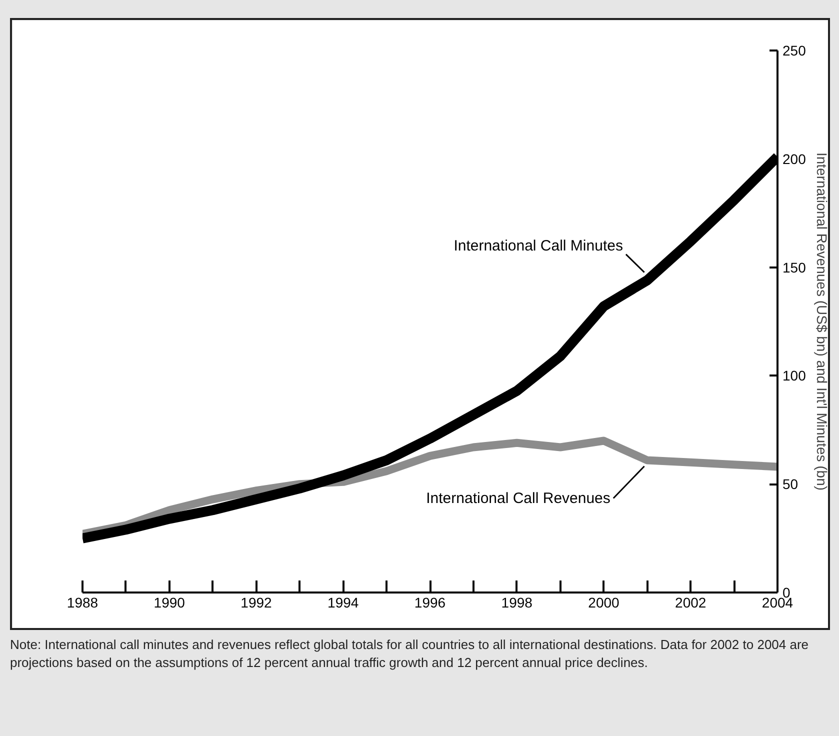  What do you see at coordinates (170, 602) in the screenshot?
I see `x-tick-label: 1990` at bounding box center [170, 602].